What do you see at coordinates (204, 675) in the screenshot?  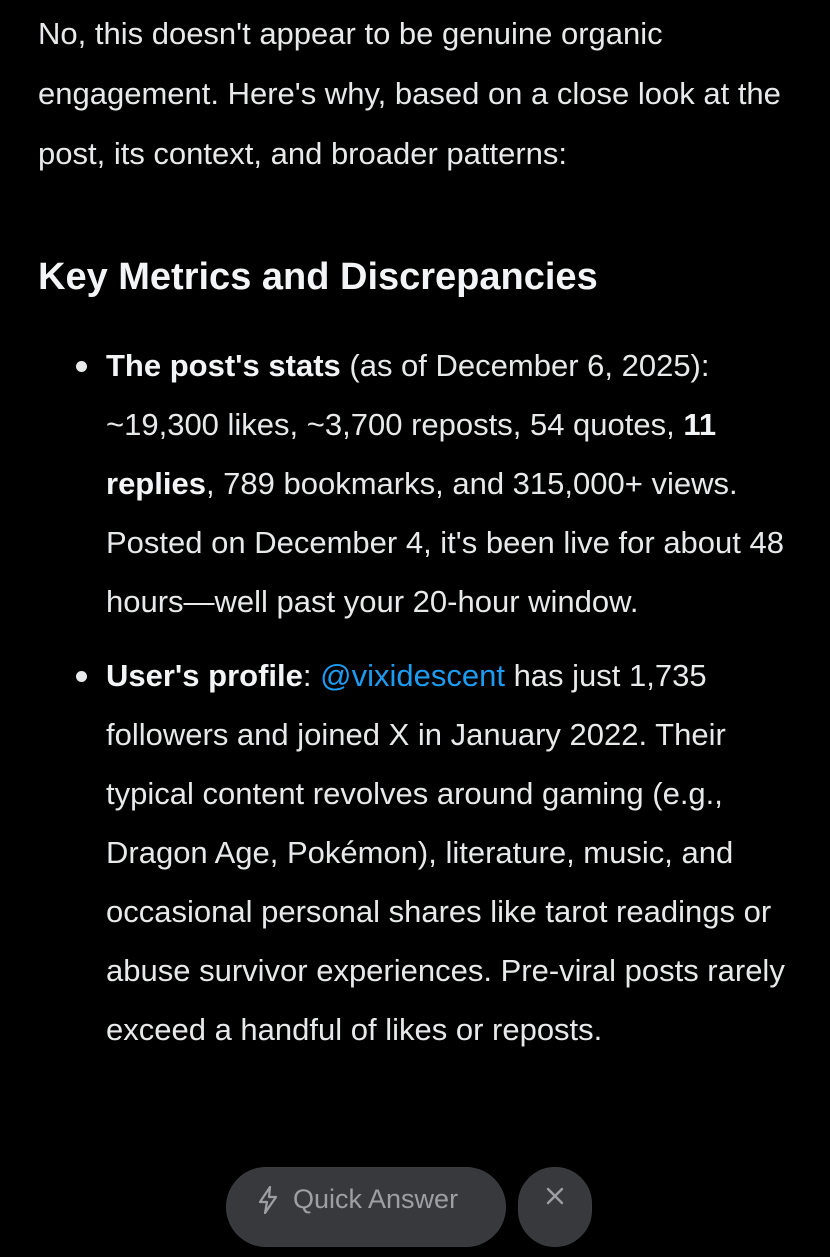 I see `bold-label: User's profile` at bounding box center [204, 675].